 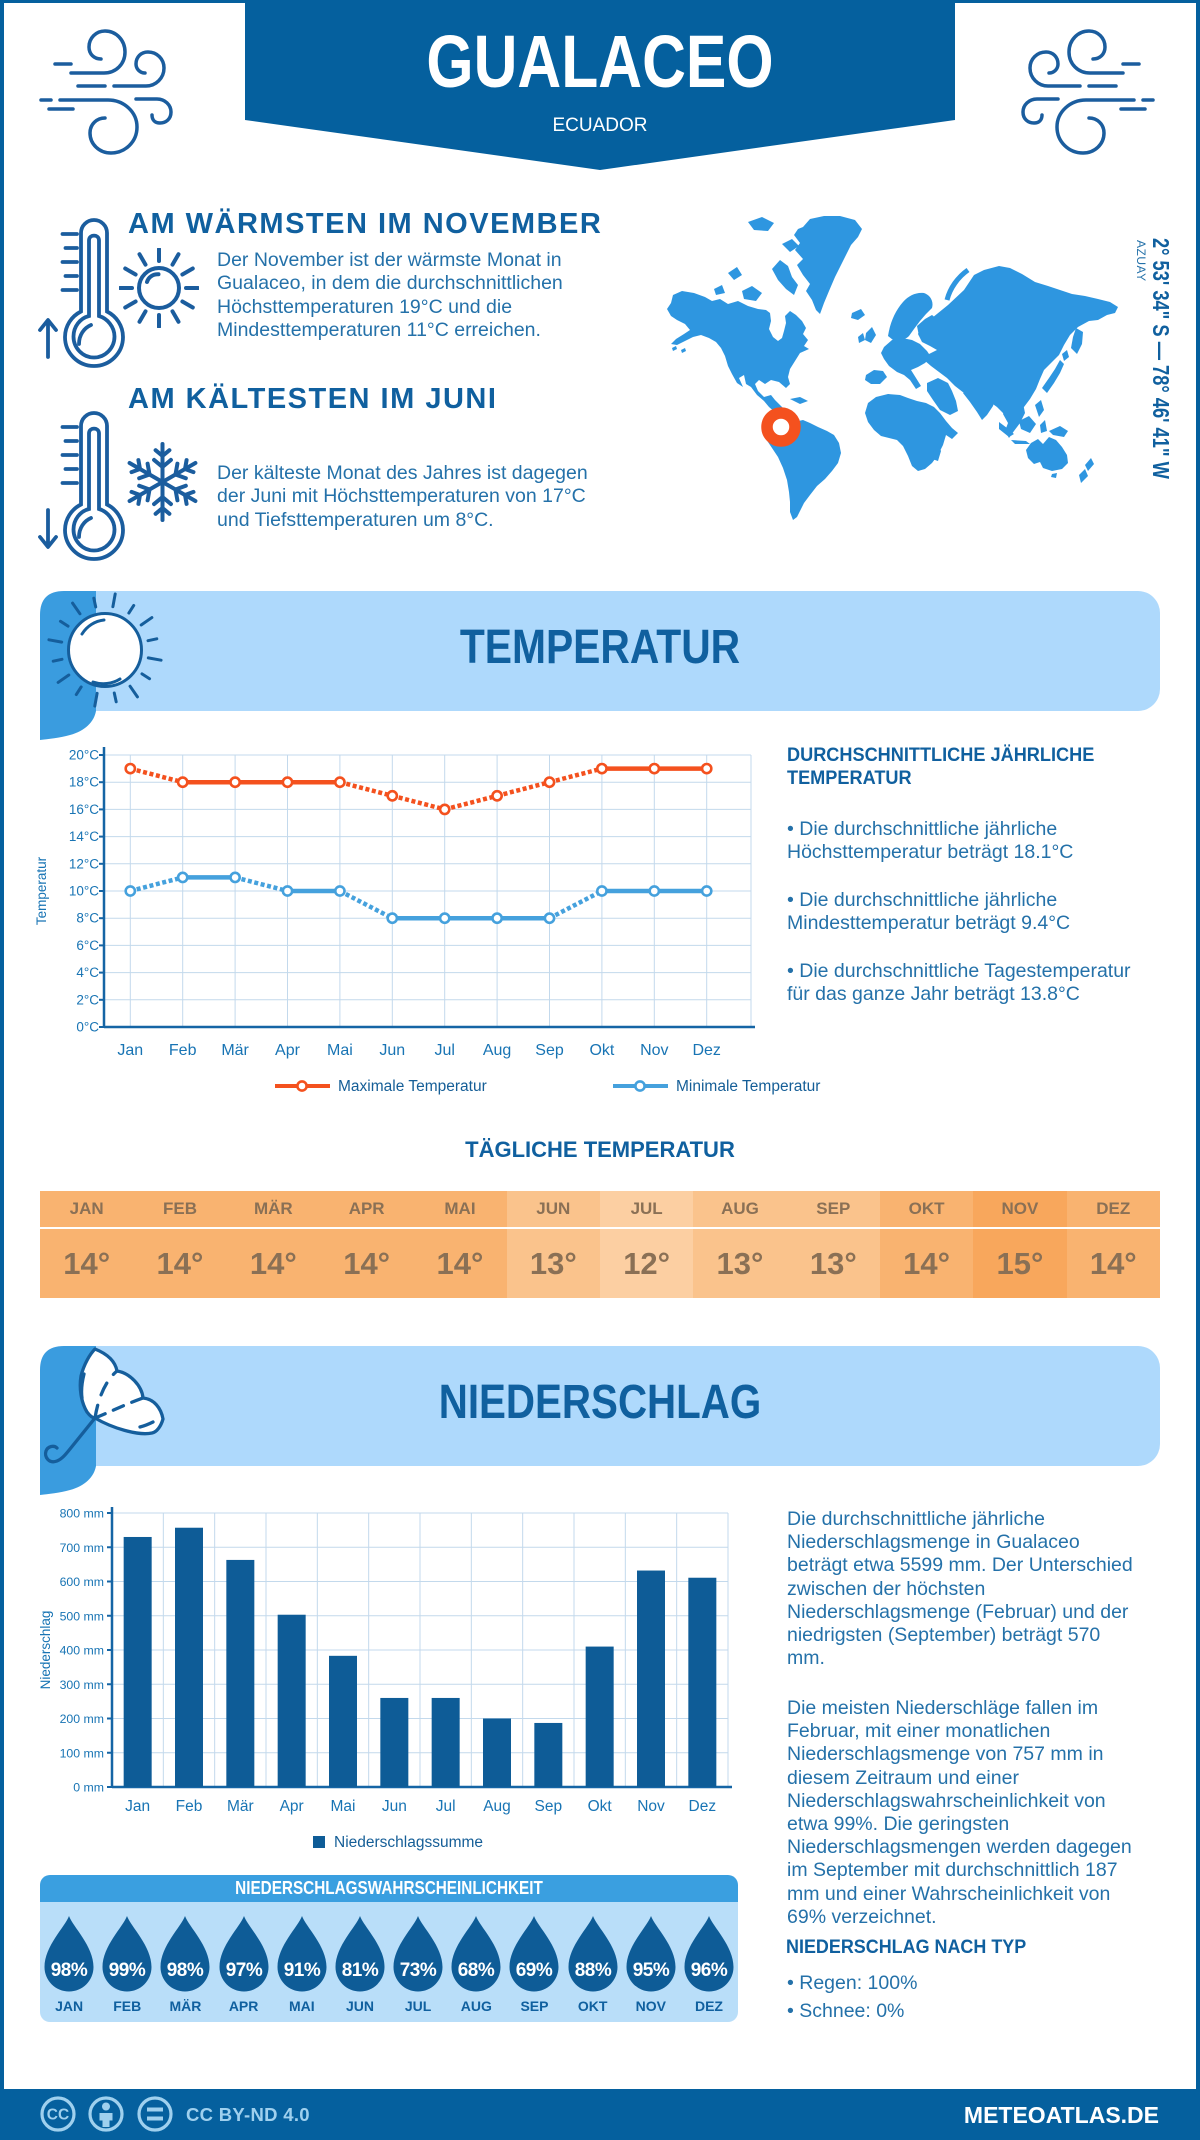 I want to click on svg-text: 12°C, so click(x=84, y=863).